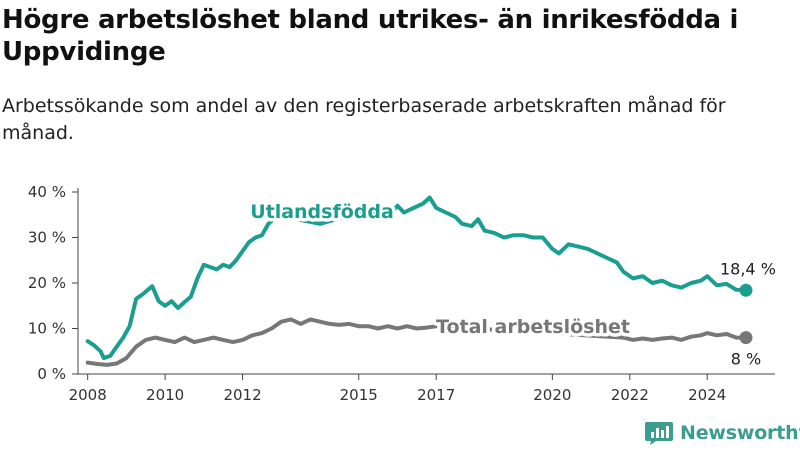  I want to click on brand-name: Newsworthy, so click(740, 433).